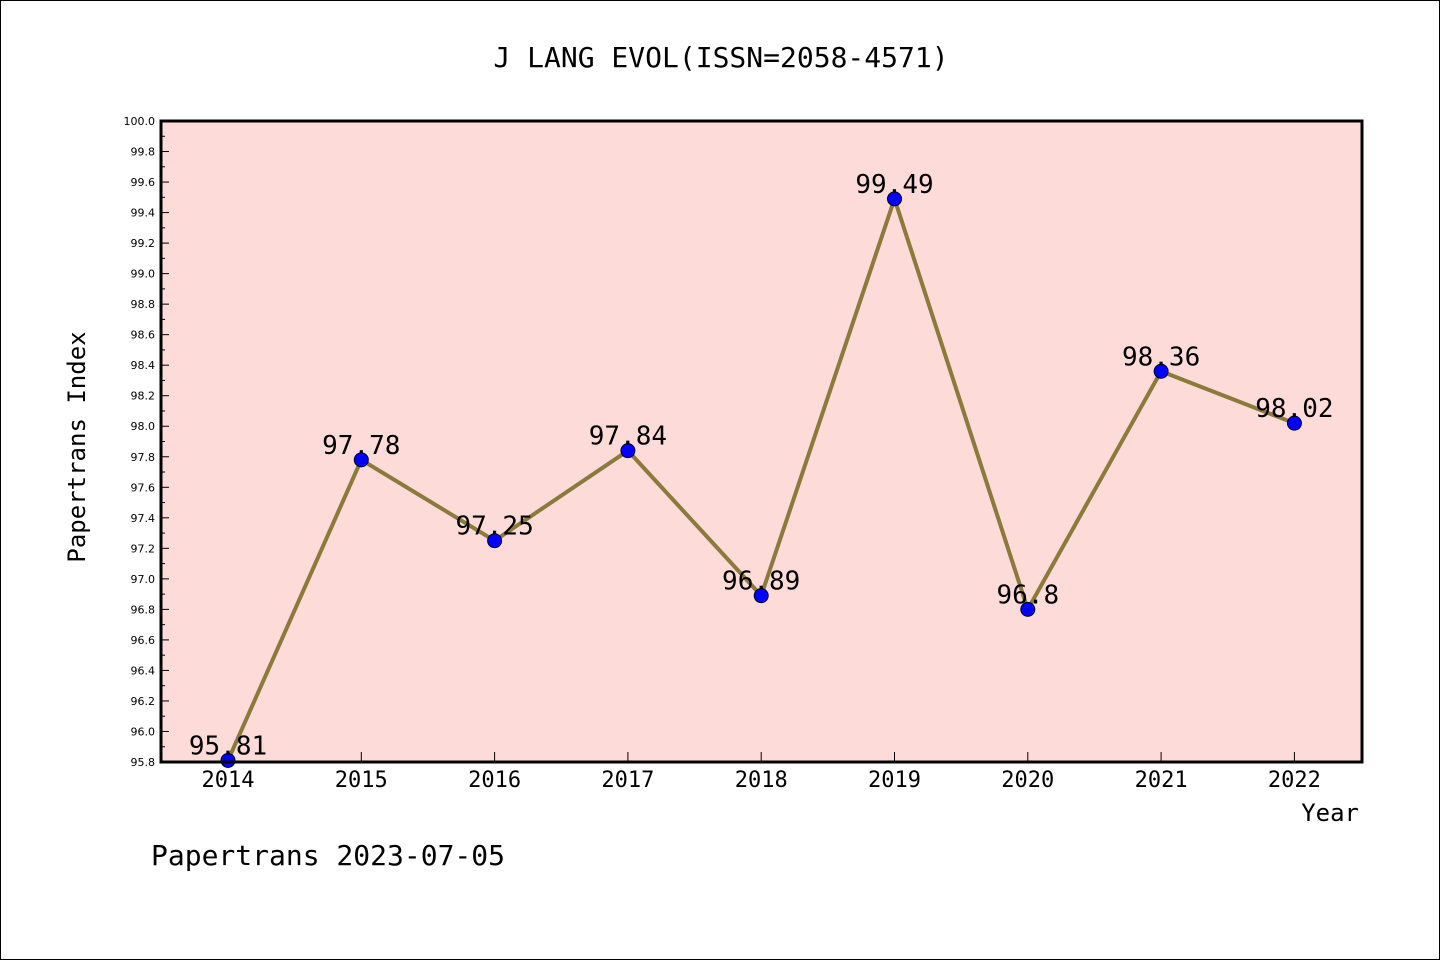 Image resolution: width=1440 pixels, height=961 pixels. What do you see at coordinates (228, 780) in the screenshot?
I see `x-tick-label: 2014` at bounding box center [228, 780].